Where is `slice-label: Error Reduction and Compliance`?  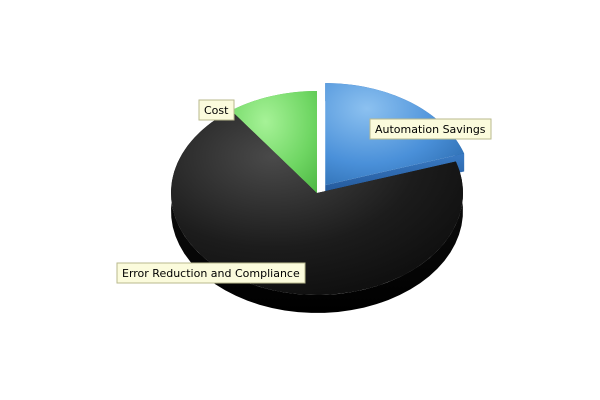 slice-label: Error Reduction and Compliance is located at coordinates (211, 273).